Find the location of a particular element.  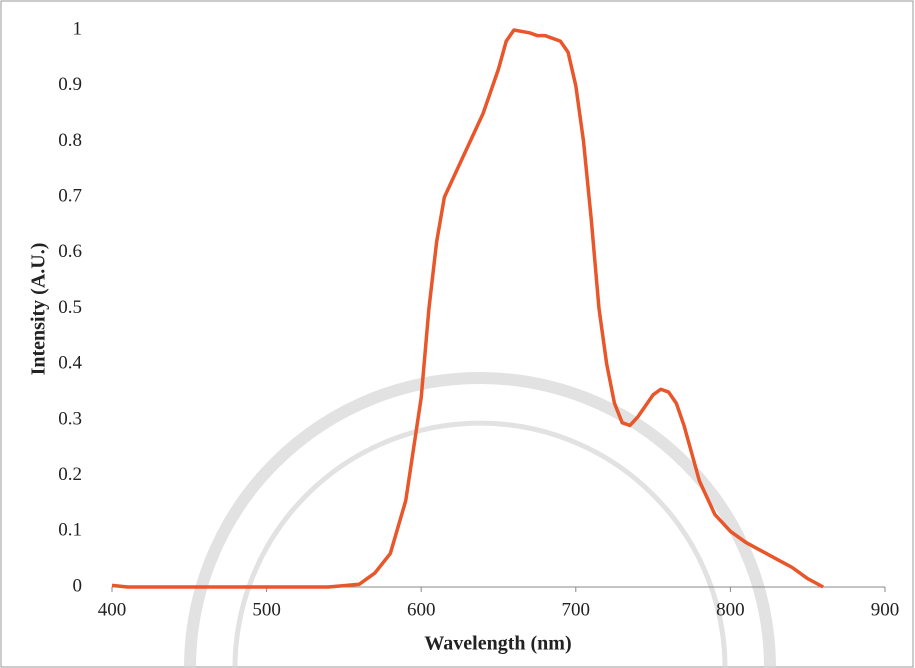

y-tick-label: 0.7 is located at coordinates (70, 195).